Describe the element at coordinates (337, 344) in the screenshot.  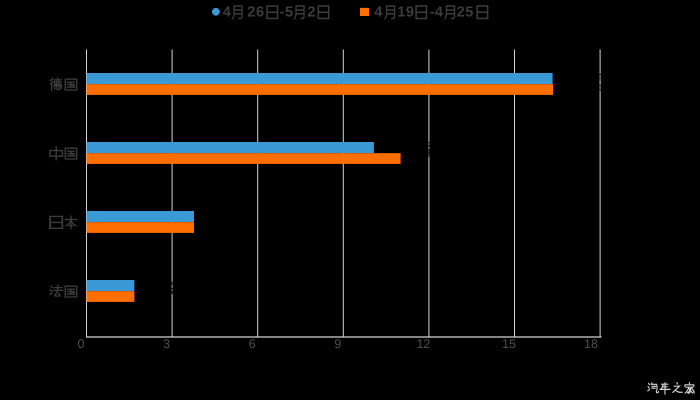
I see `svg-text: 9` at that location.